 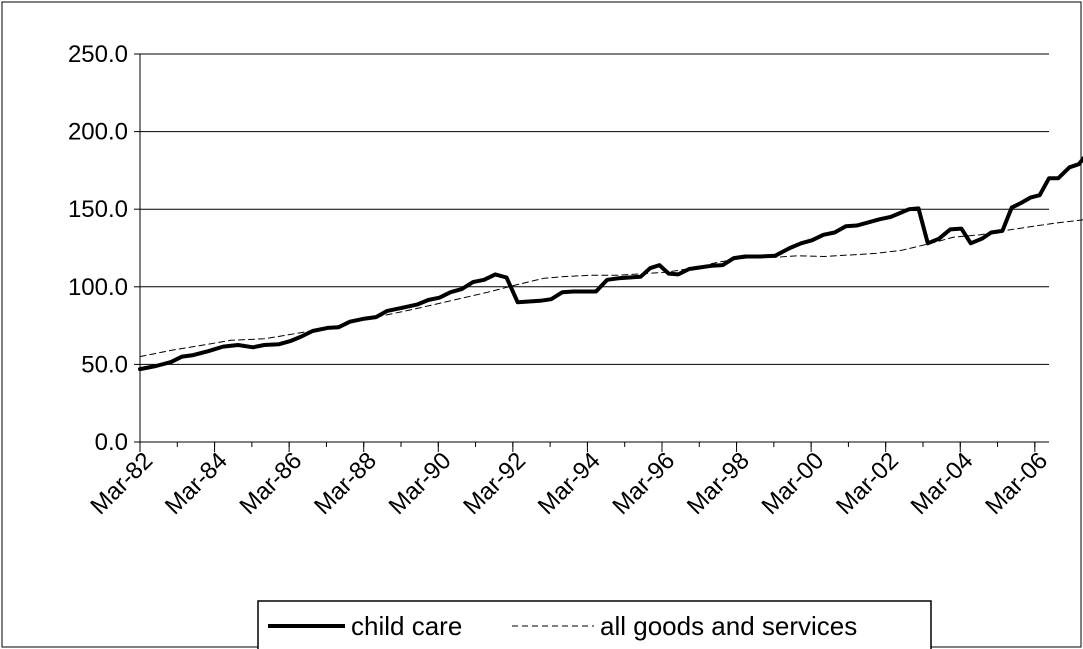 I want to click on legend: child care all goods and services, so click(x=594, y=624).